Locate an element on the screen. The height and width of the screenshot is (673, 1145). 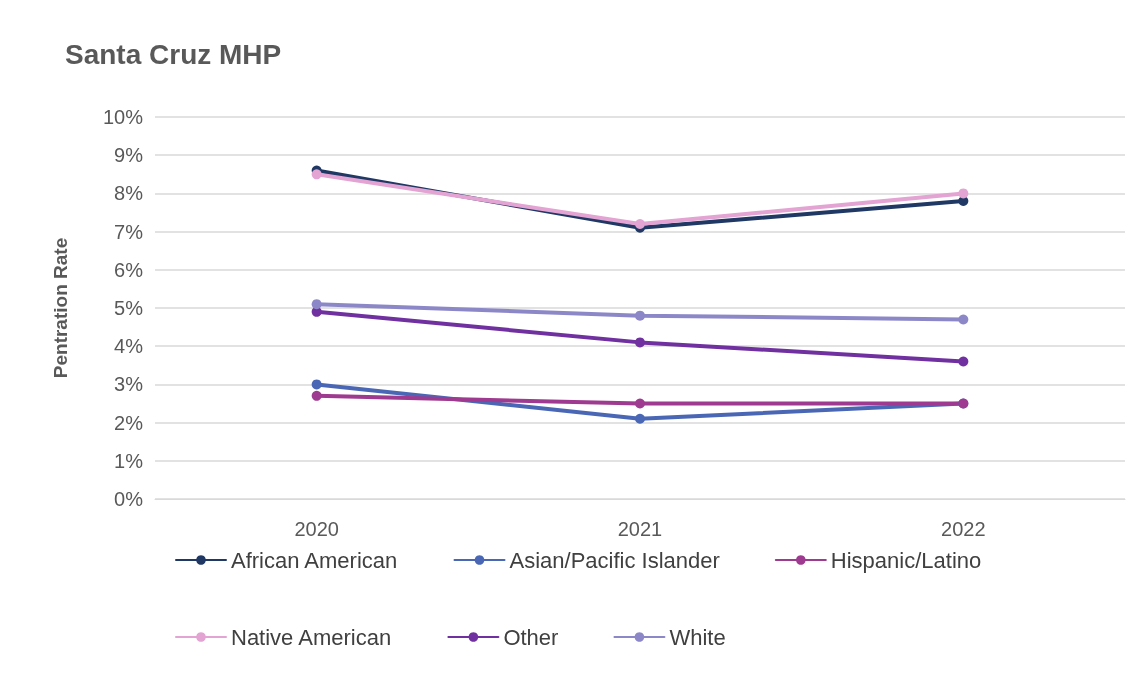
y-tick-label: 8% is located at coordinates (129, 193).